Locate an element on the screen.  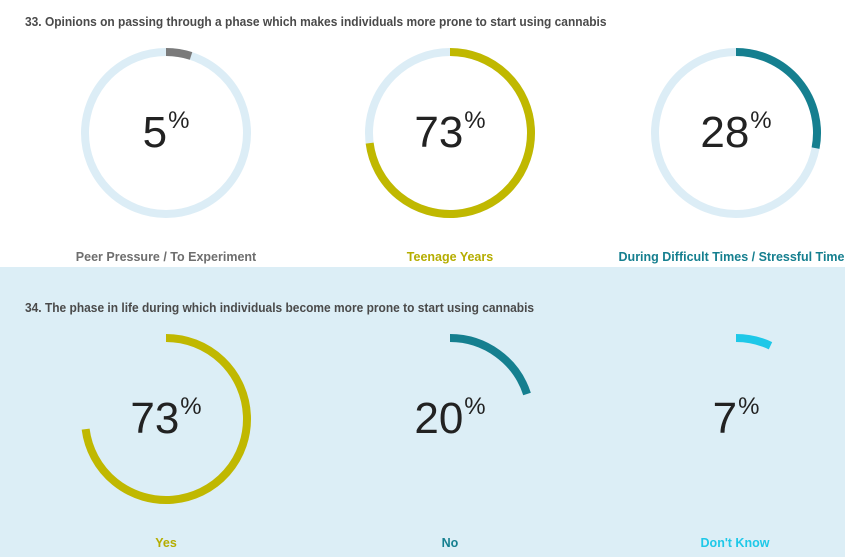
label-difficult-times: During Difficult Times / Stressful Times is located at coordinates (731, 257).